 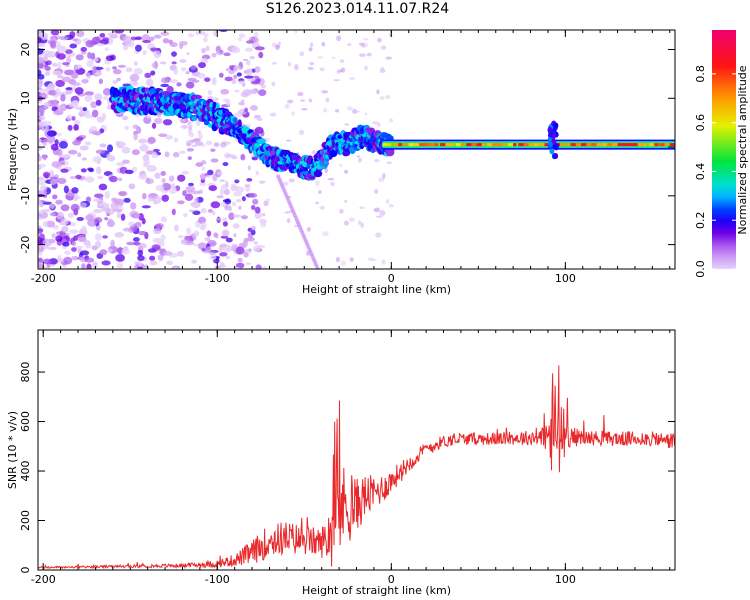 What do you see at coordinates (565, 278) in the screenshot?
I see `spectrogram-x-tick-label: 100` at bounding box center [565, 278].